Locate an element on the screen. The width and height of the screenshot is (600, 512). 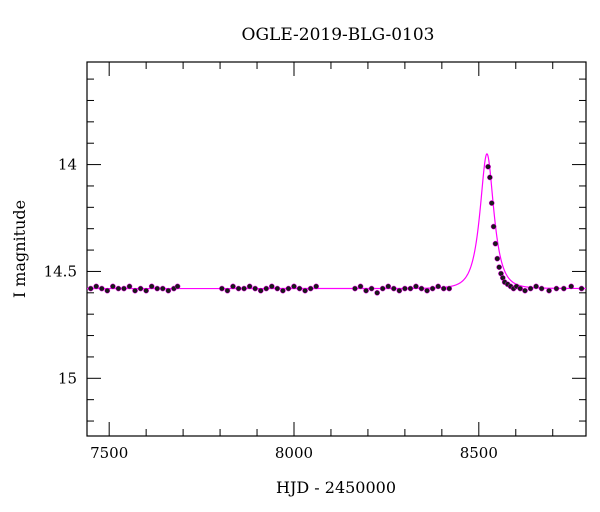
y-tick-label: 14 is located at coordinates (67, 165).